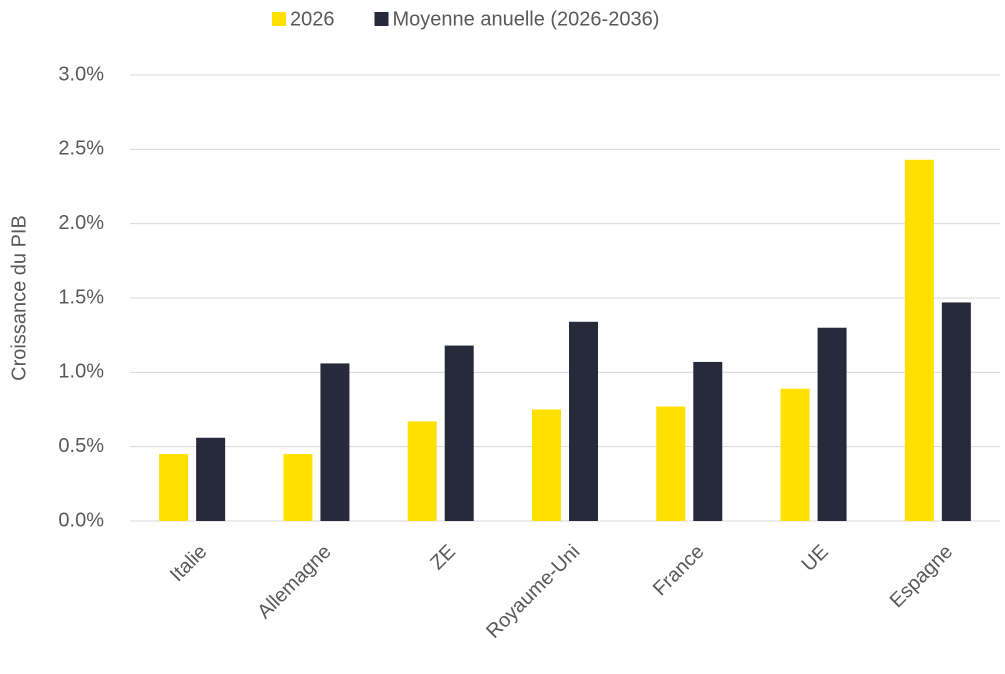 This screenshot has width=1005, height=674. I want to click on x-tick-label: ZE, so click(443, 558).